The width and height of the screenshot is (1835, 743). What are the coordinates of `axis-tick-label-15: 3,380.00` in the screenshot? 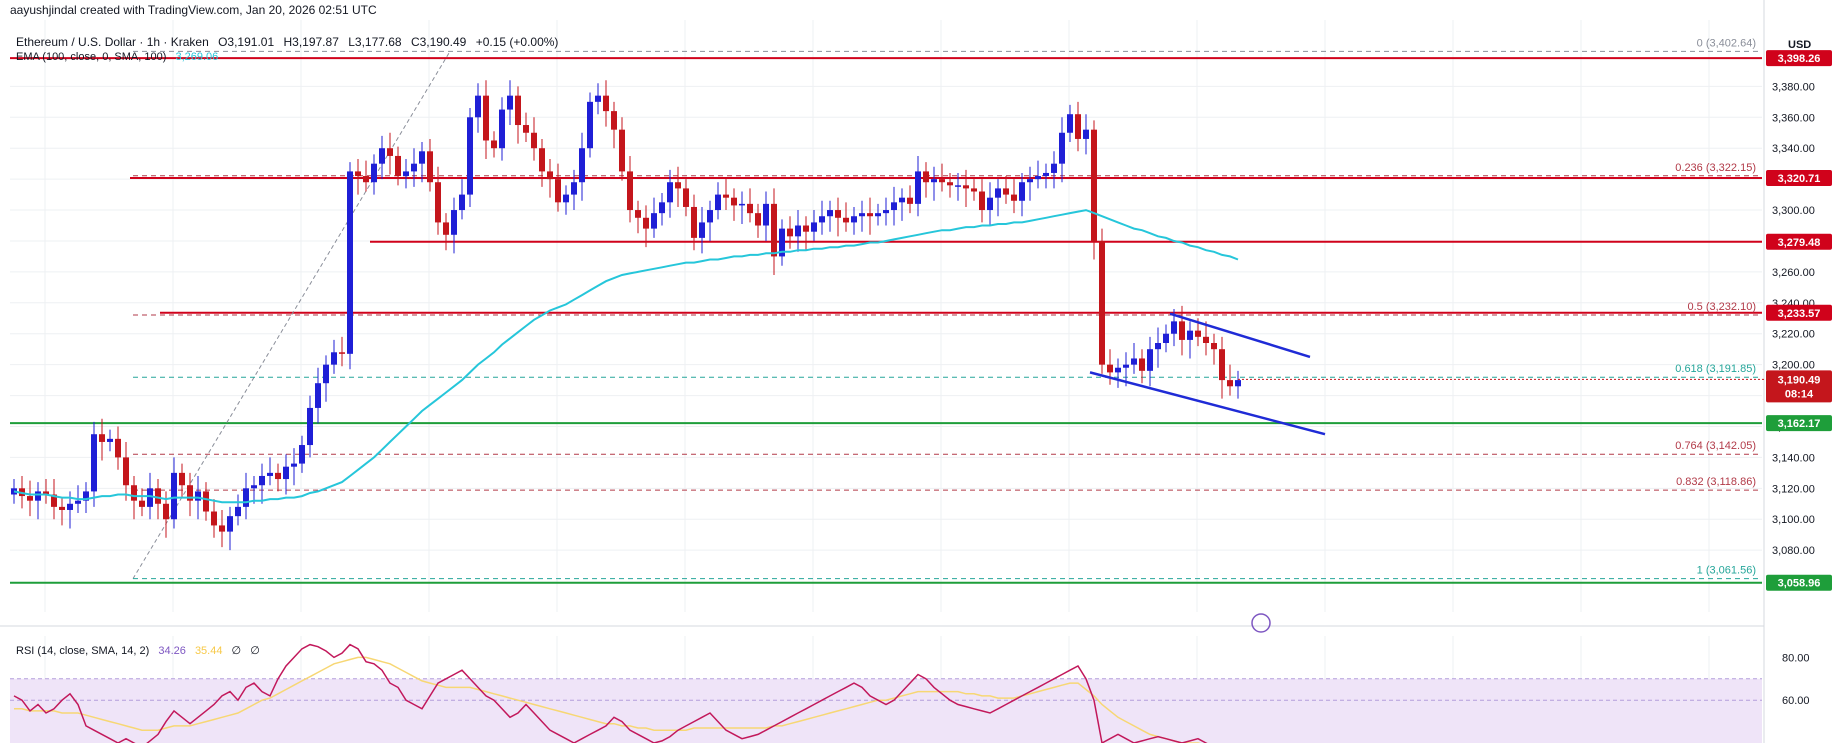 It's located at (1793, 87).